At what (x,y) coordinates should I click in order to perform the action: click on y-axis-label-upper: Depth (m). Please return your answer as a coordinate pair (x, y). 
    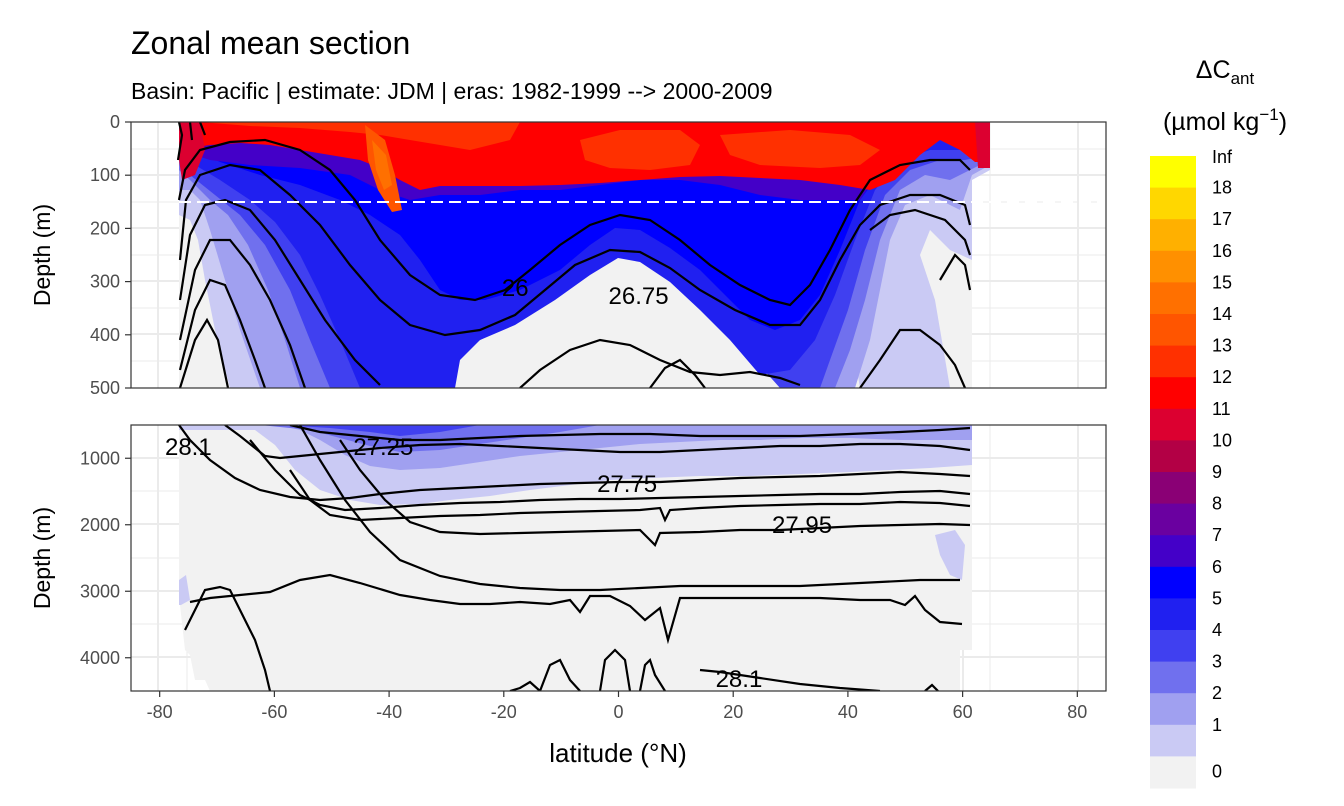
    Looking at the image, I should click on (42, 255).